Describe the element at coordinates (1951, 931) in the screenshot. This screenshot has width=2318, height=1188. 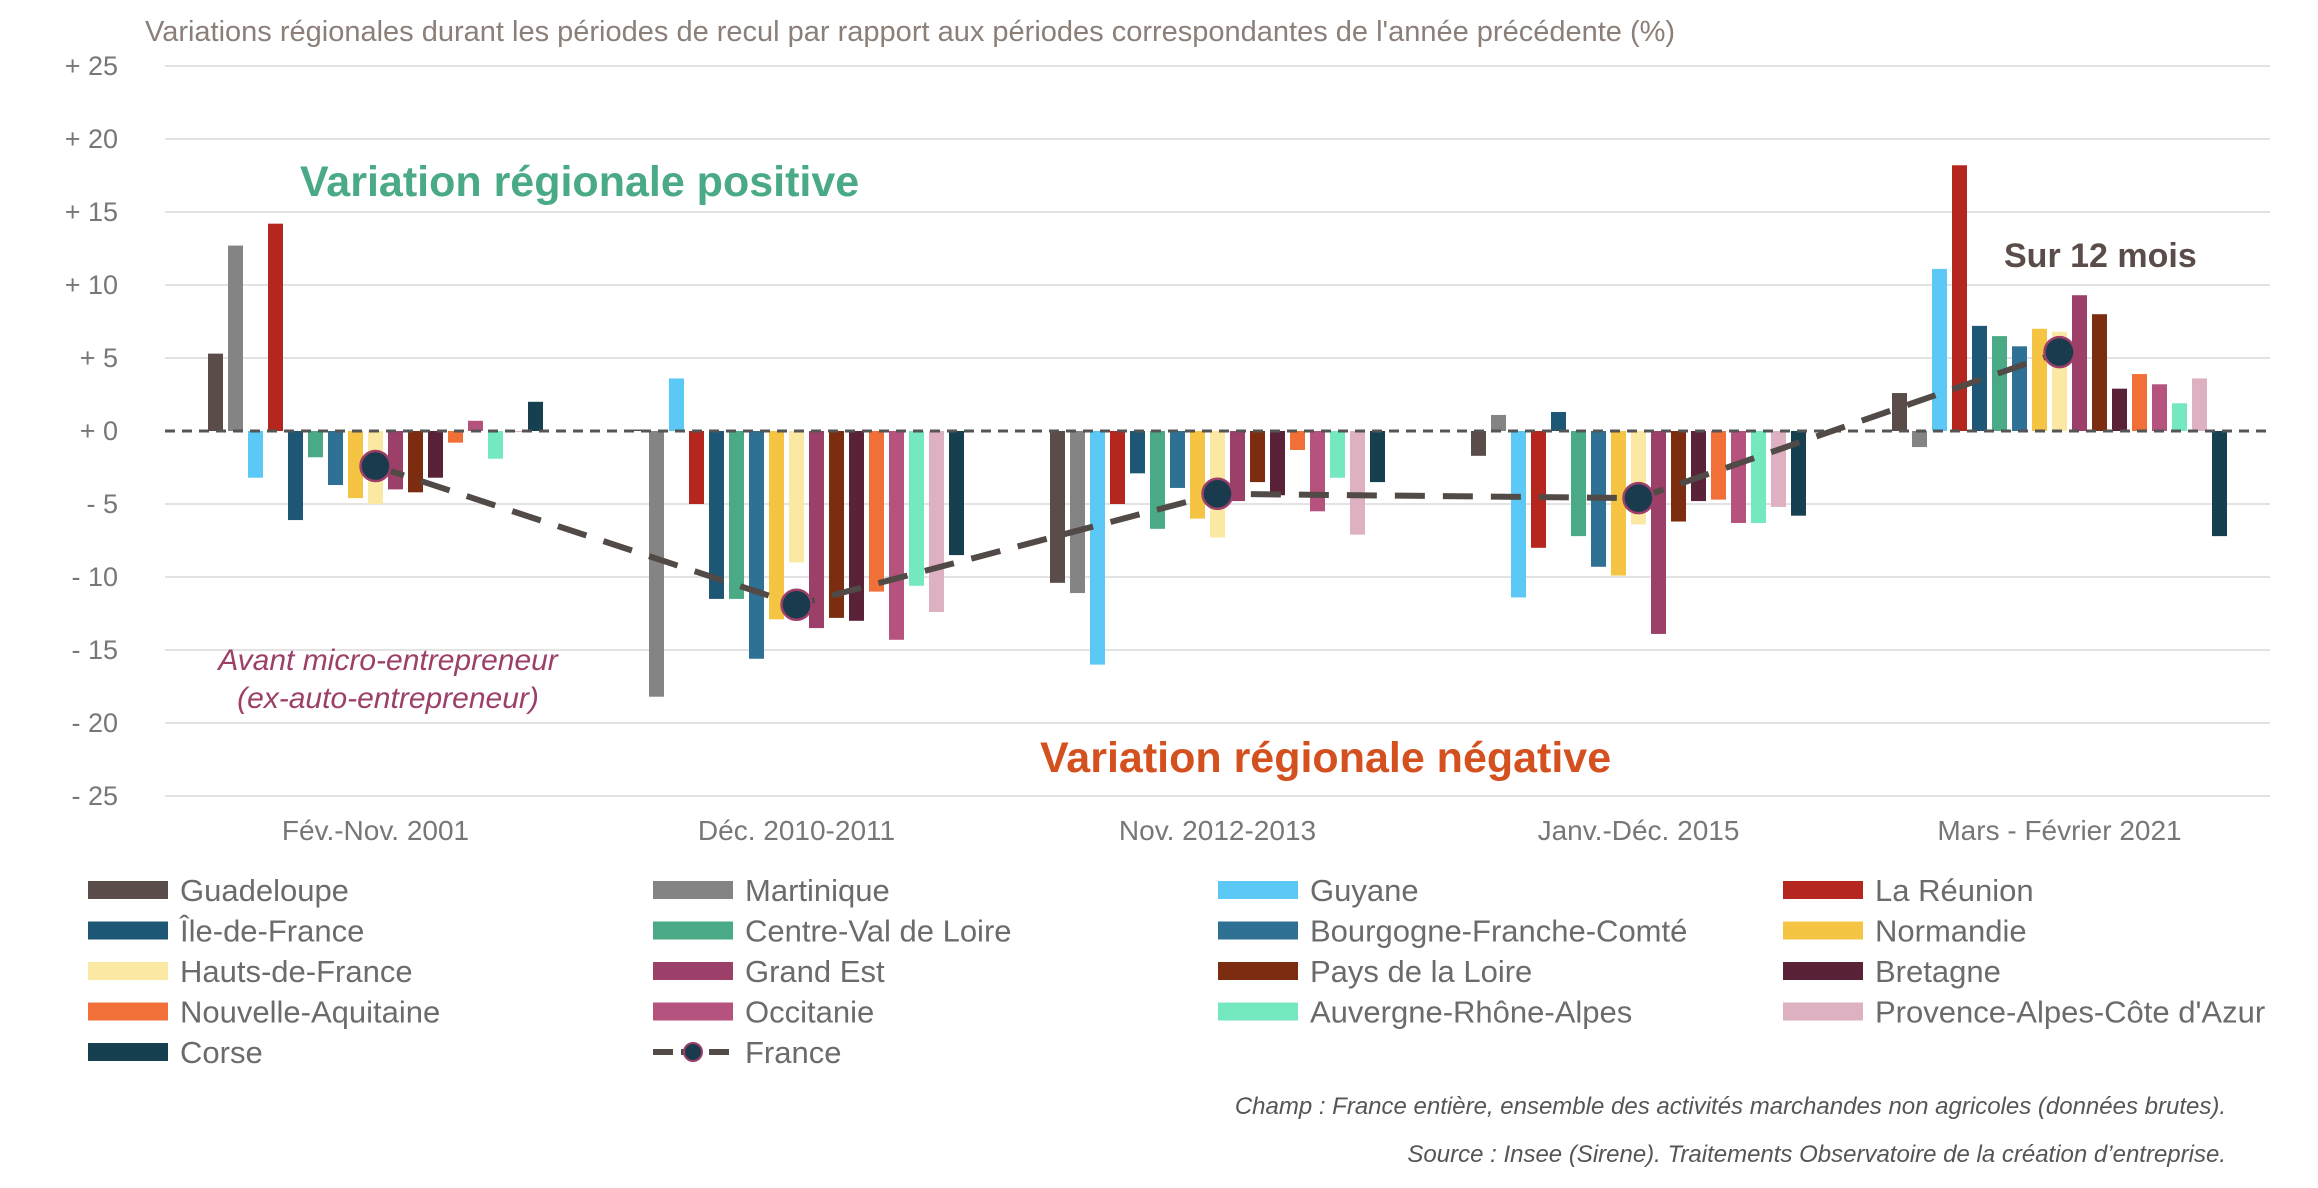
I see `legend-label: Normandie` at that location.